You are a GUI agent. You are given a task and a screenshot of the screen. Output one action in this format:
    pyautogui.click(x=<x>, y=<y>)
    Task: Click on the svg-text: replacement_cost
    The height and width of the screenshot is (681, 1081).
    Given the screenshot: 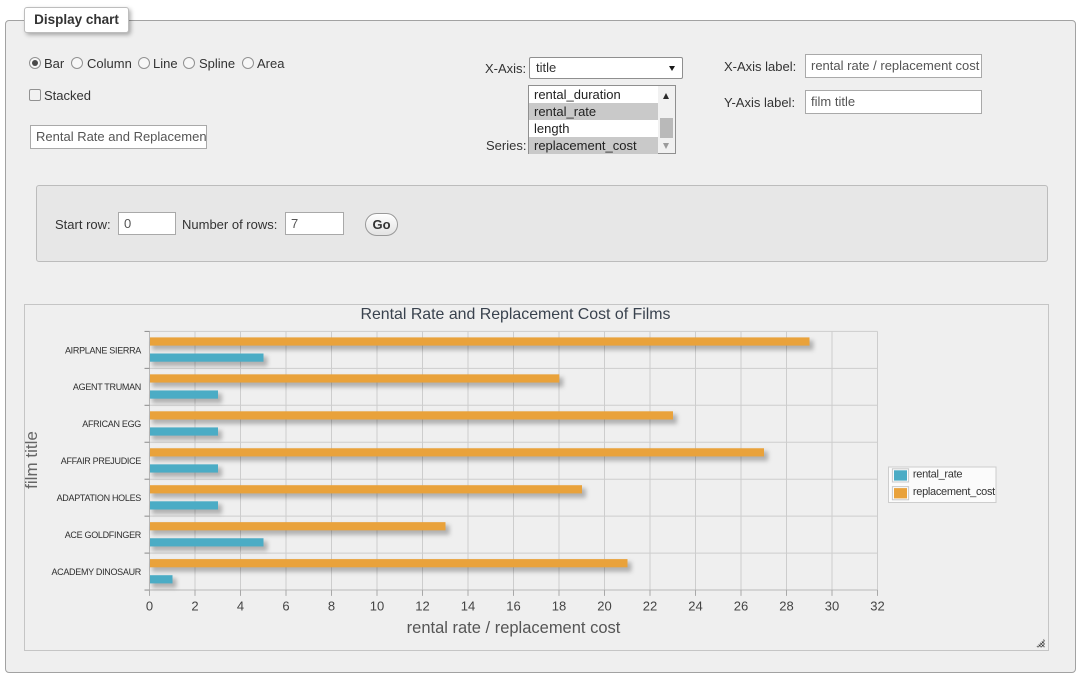 What is the action you would take?
    pyautogui.click(x=954, y=492)
    